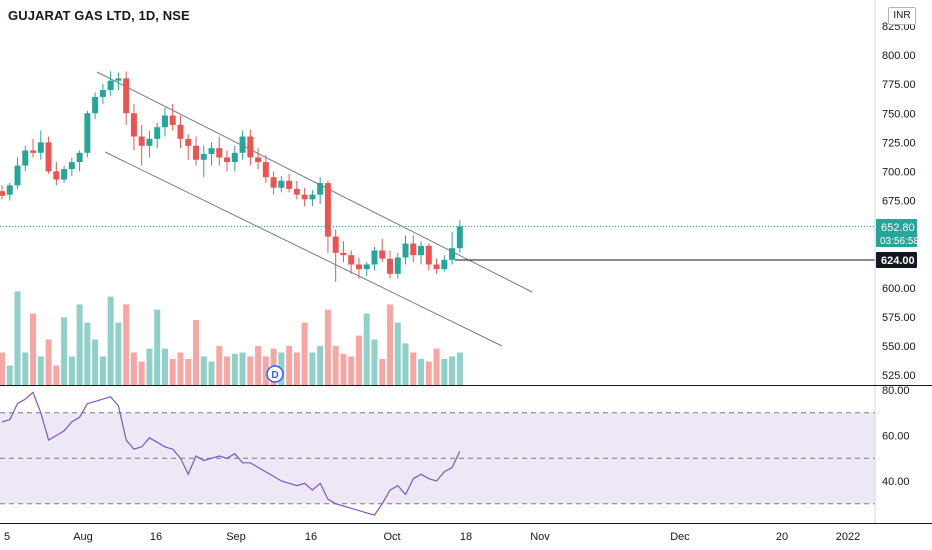  Describe the element at coordinates (899, 172) in the screenshot. I see `price-tick-label: 700.00` at that location.